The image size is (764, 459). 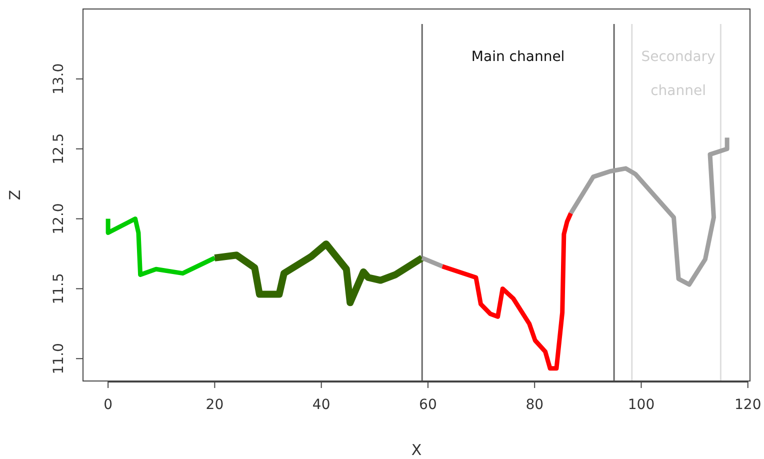 I want to click on y-tick-label: 12.0, so click(x=59, y=218).